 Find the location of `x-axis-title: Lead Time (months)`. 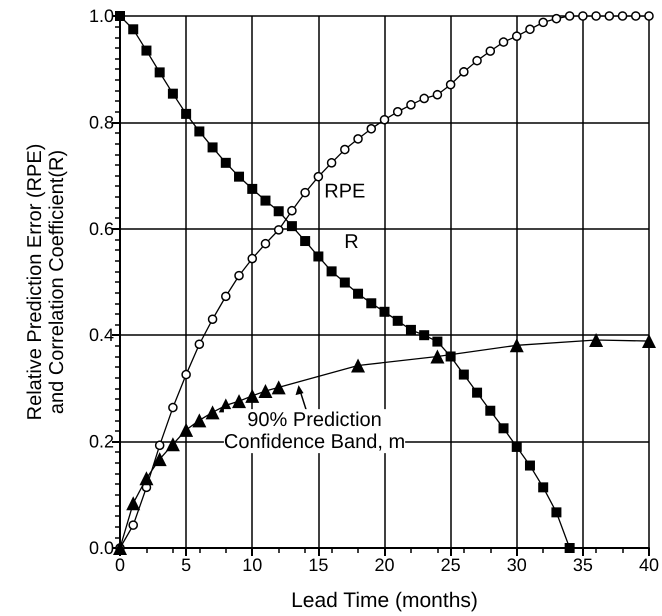

x-axis-title: Lead Time (months) is located at coordinates (384, 600).